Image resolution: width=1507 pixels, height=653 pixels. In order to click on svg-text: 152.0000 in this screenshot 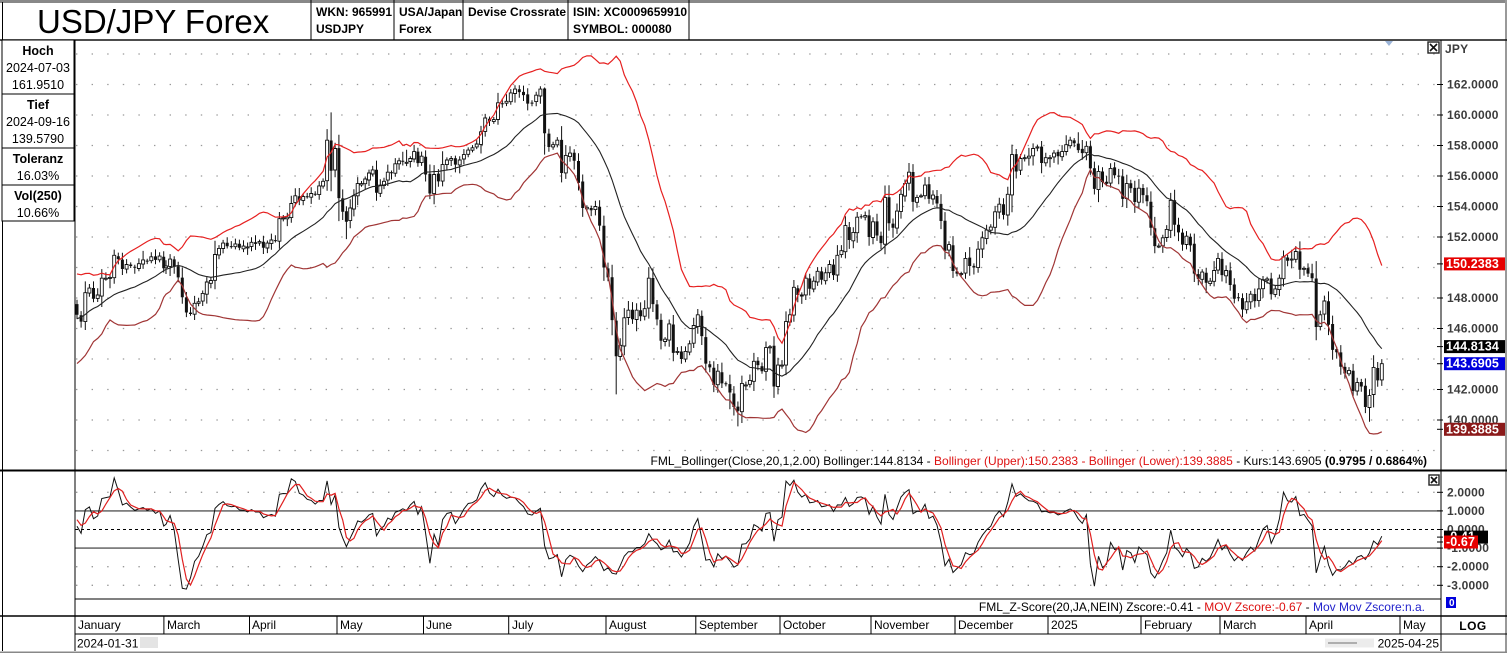, I will do `click(1473, 237)`.